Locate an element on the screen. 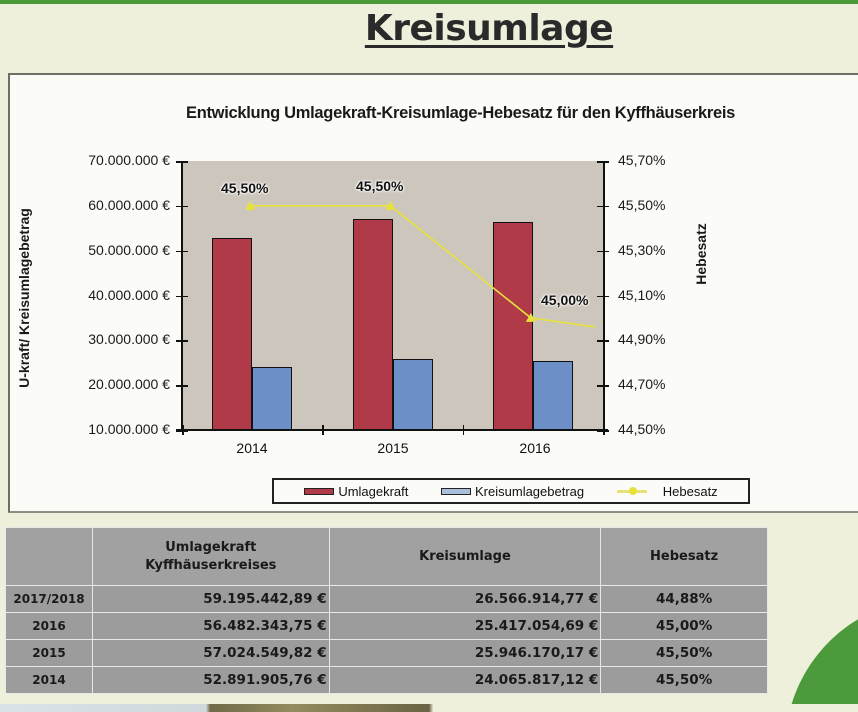 Image resolution: width=858 pixels, height=712 pixels. y-tick-label: 10.000.000 € is located at coordinates (129, 429).